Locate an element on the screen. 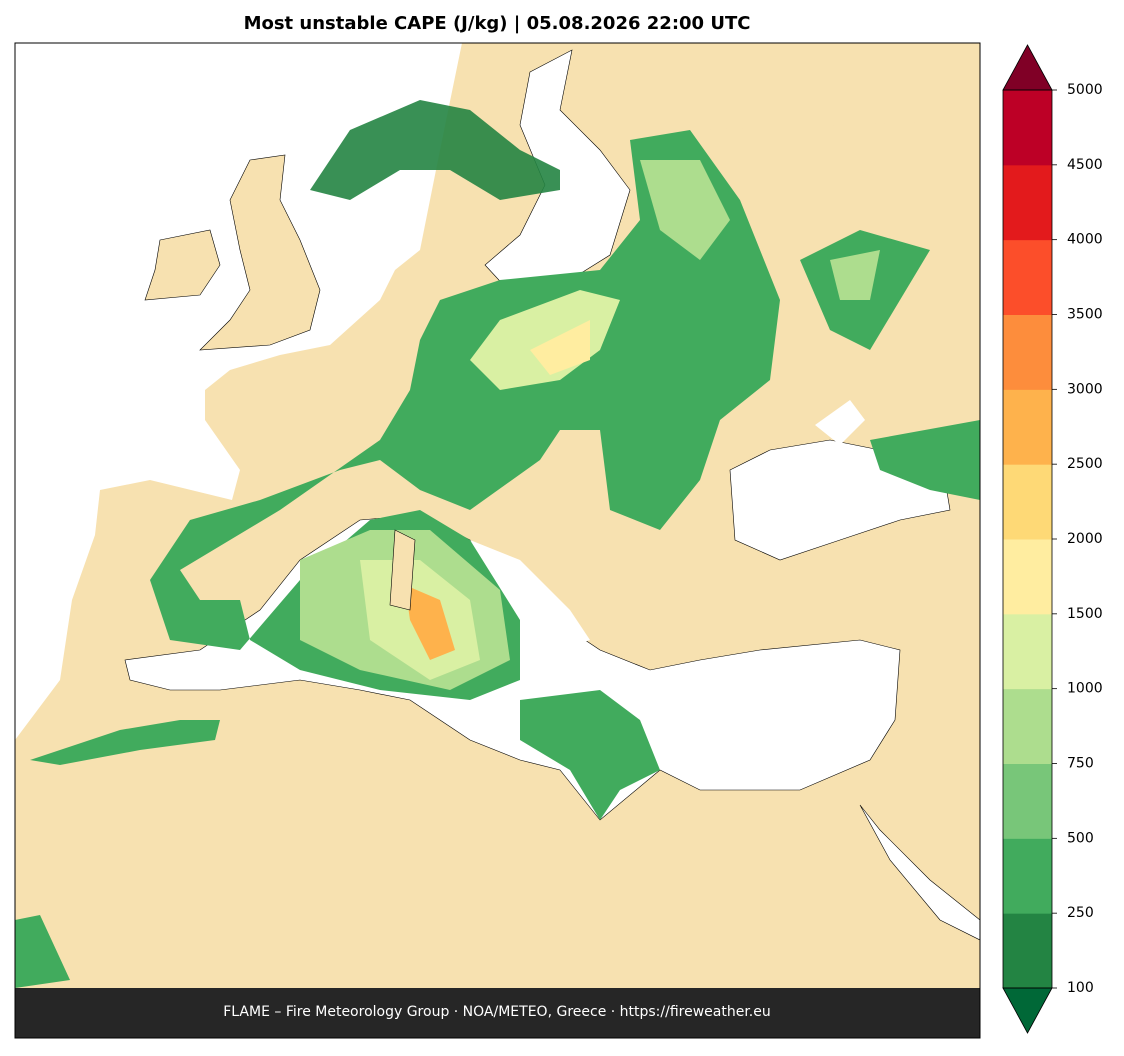  colorbar-tick-label: 100 is located at coordinates (1080, 988).